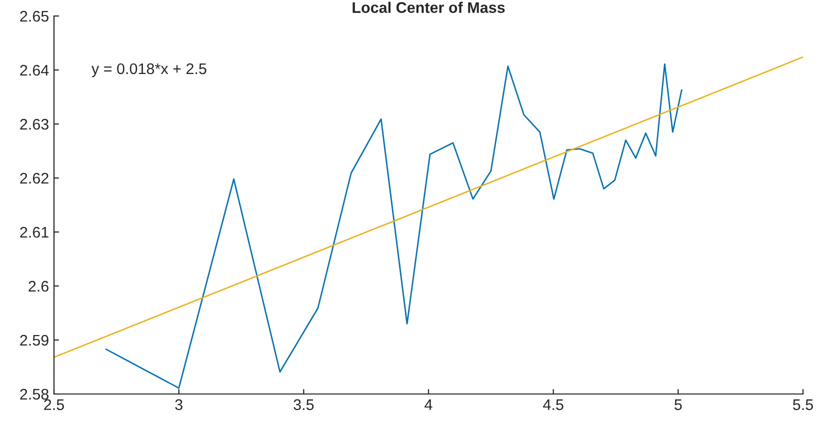  Describe the element at coordinates (148, 70) in the screenshot. I see `annotation: y = 0.018*x + 2.5` at that location.